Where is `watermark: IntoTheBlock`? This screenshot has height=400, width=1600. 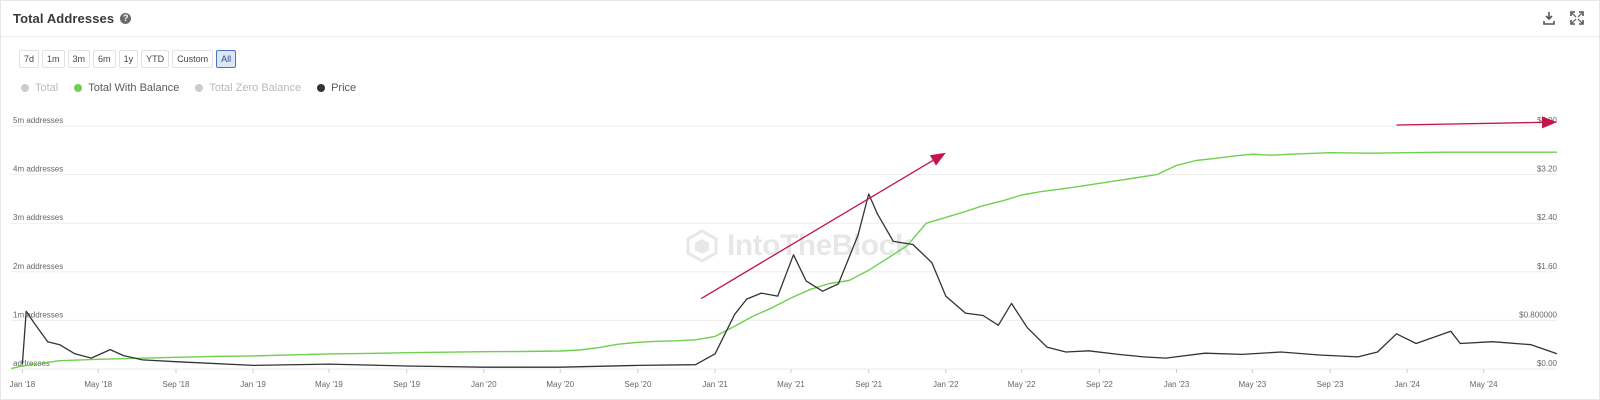 watermark: IntoTheBlock is located at coordinates (798, 246).